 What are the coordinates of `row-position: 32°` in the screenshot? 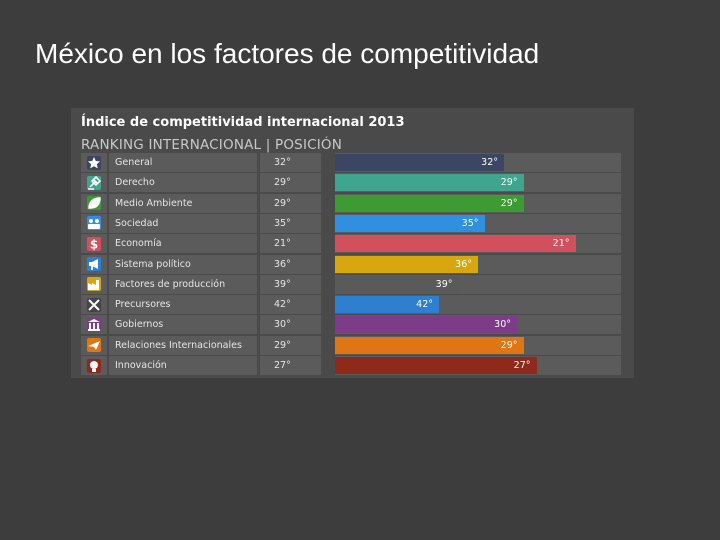 It's located at (290, 162).